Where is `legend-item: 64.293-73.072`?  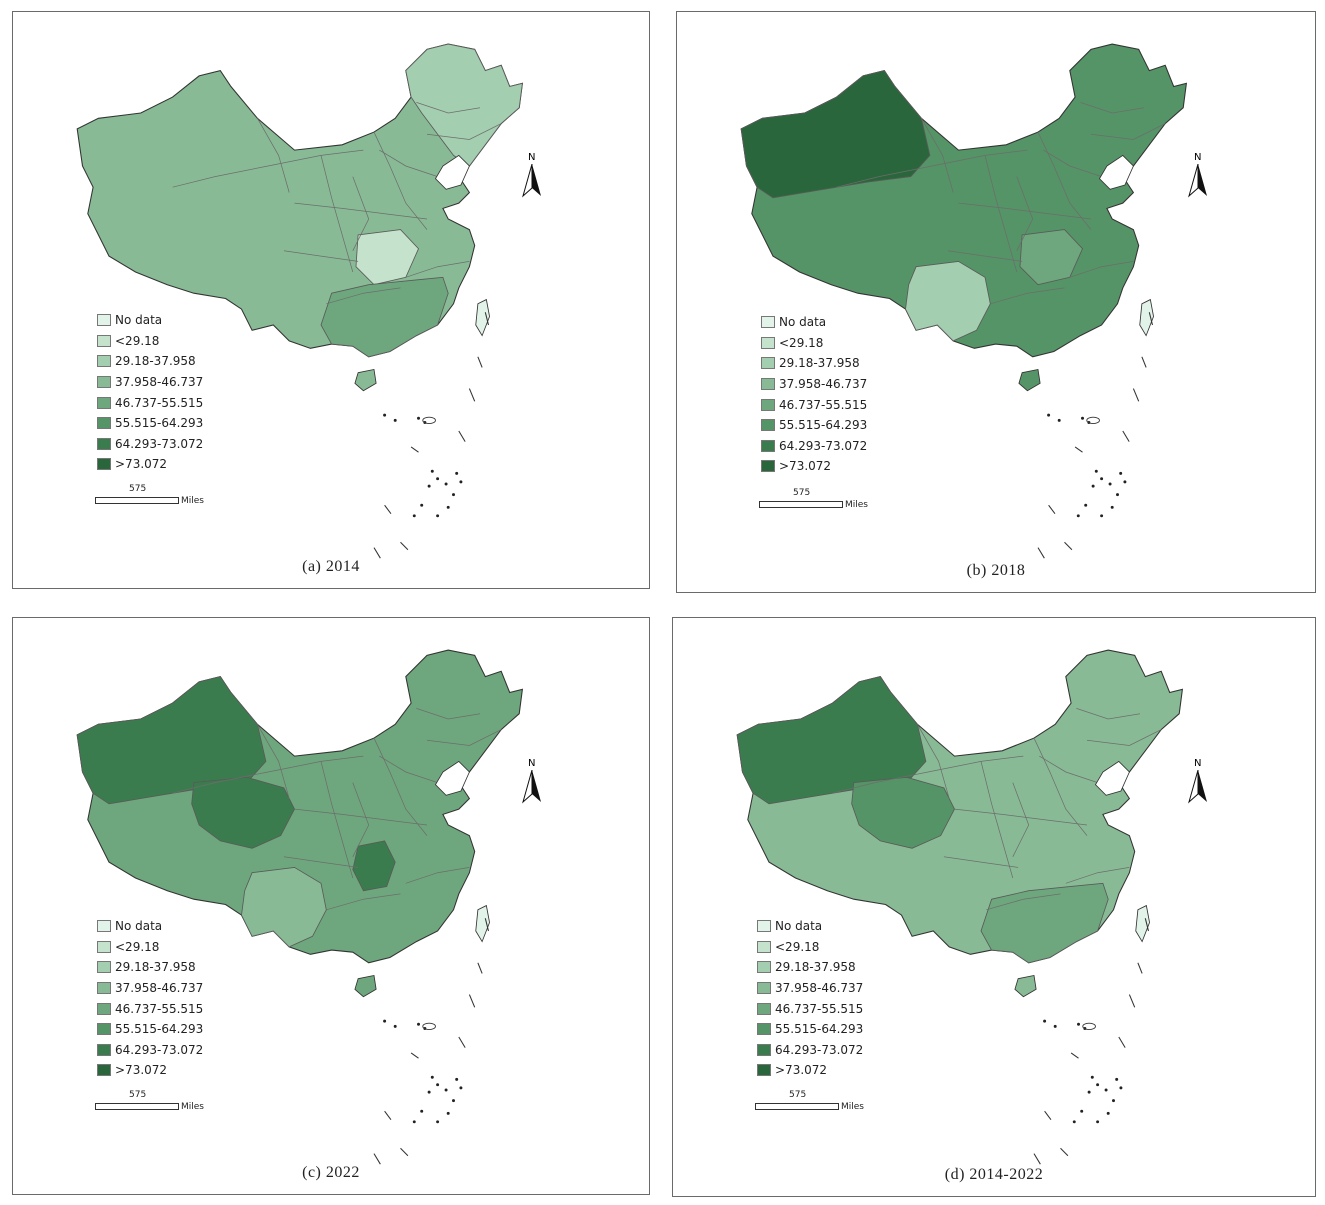 legend-item: 64.293-73.072 is located at coordinates (814, 446).